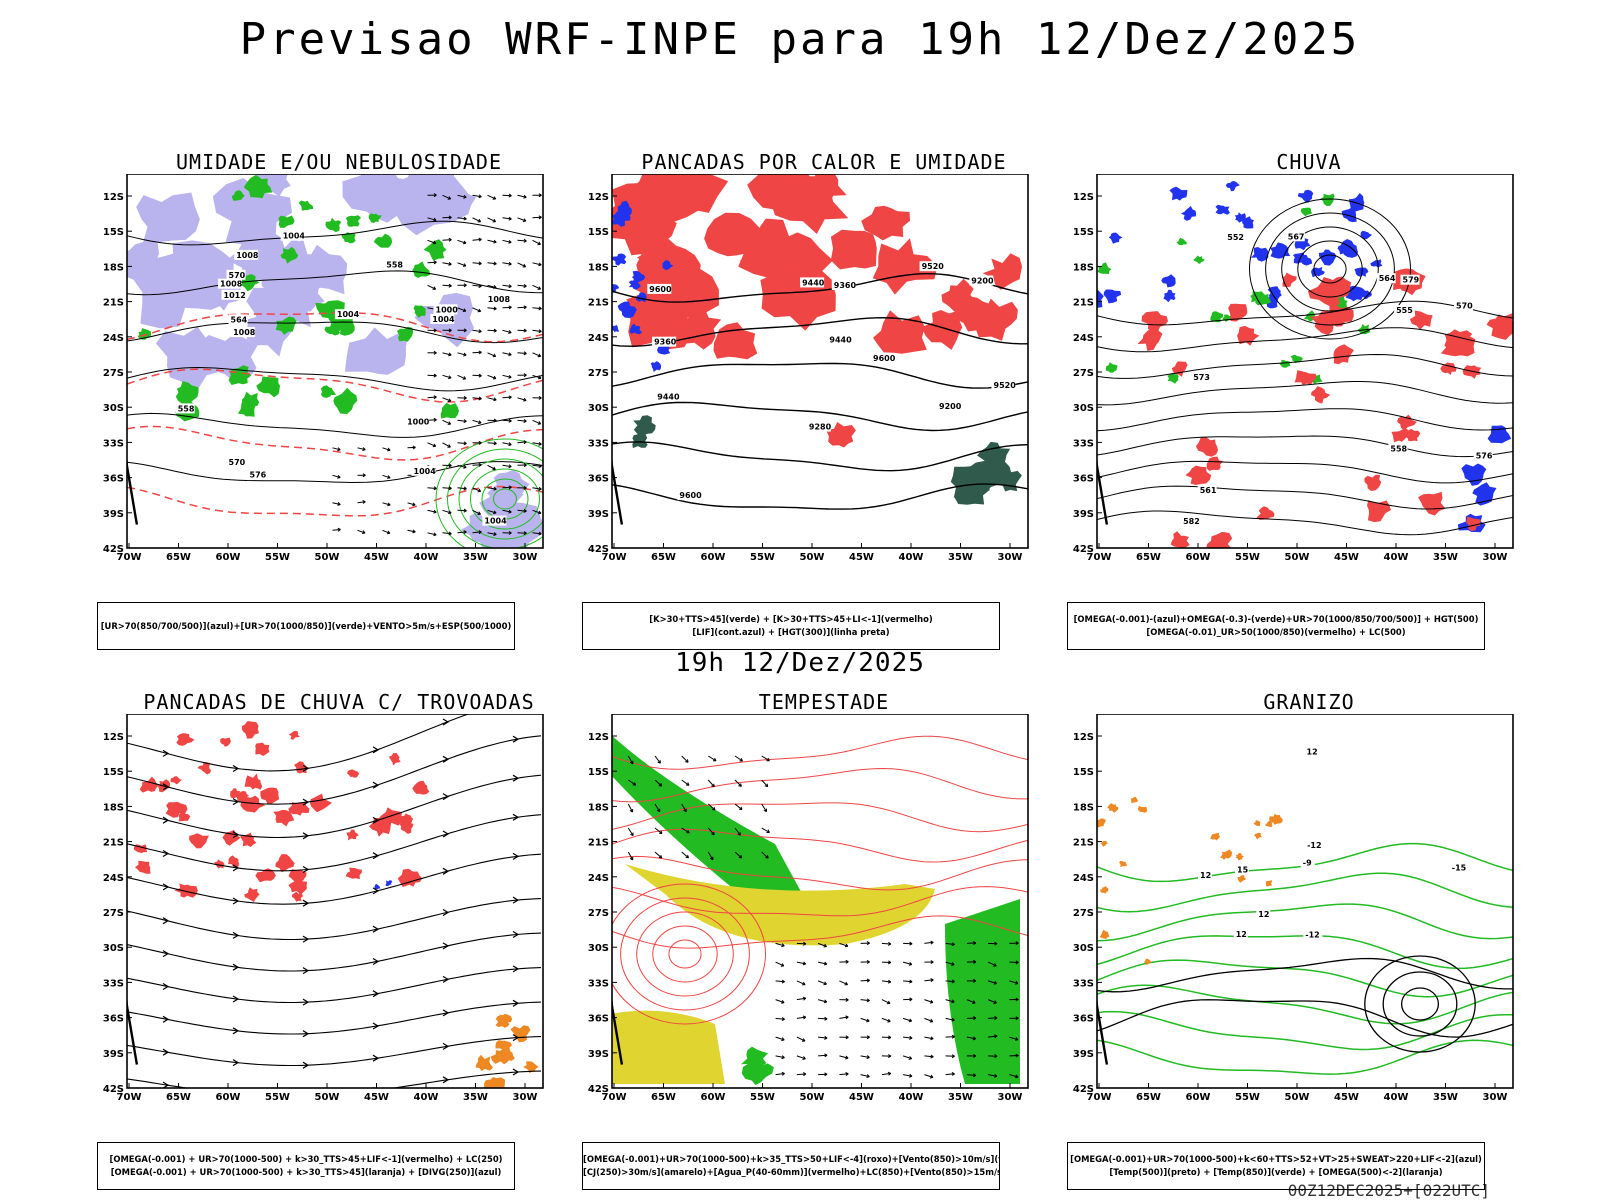 This screenshot has width=1600, height=1200. Describe the element at coordinates (1305, 1057) in the screenshot. I see `temp-850-contour` at that location.